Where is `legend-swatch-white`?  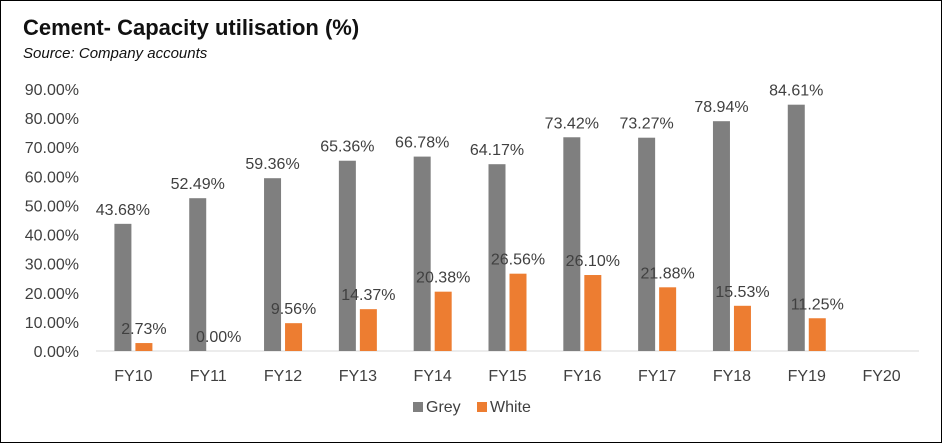 legend-swatch-white is located at coordinates (482, 407).